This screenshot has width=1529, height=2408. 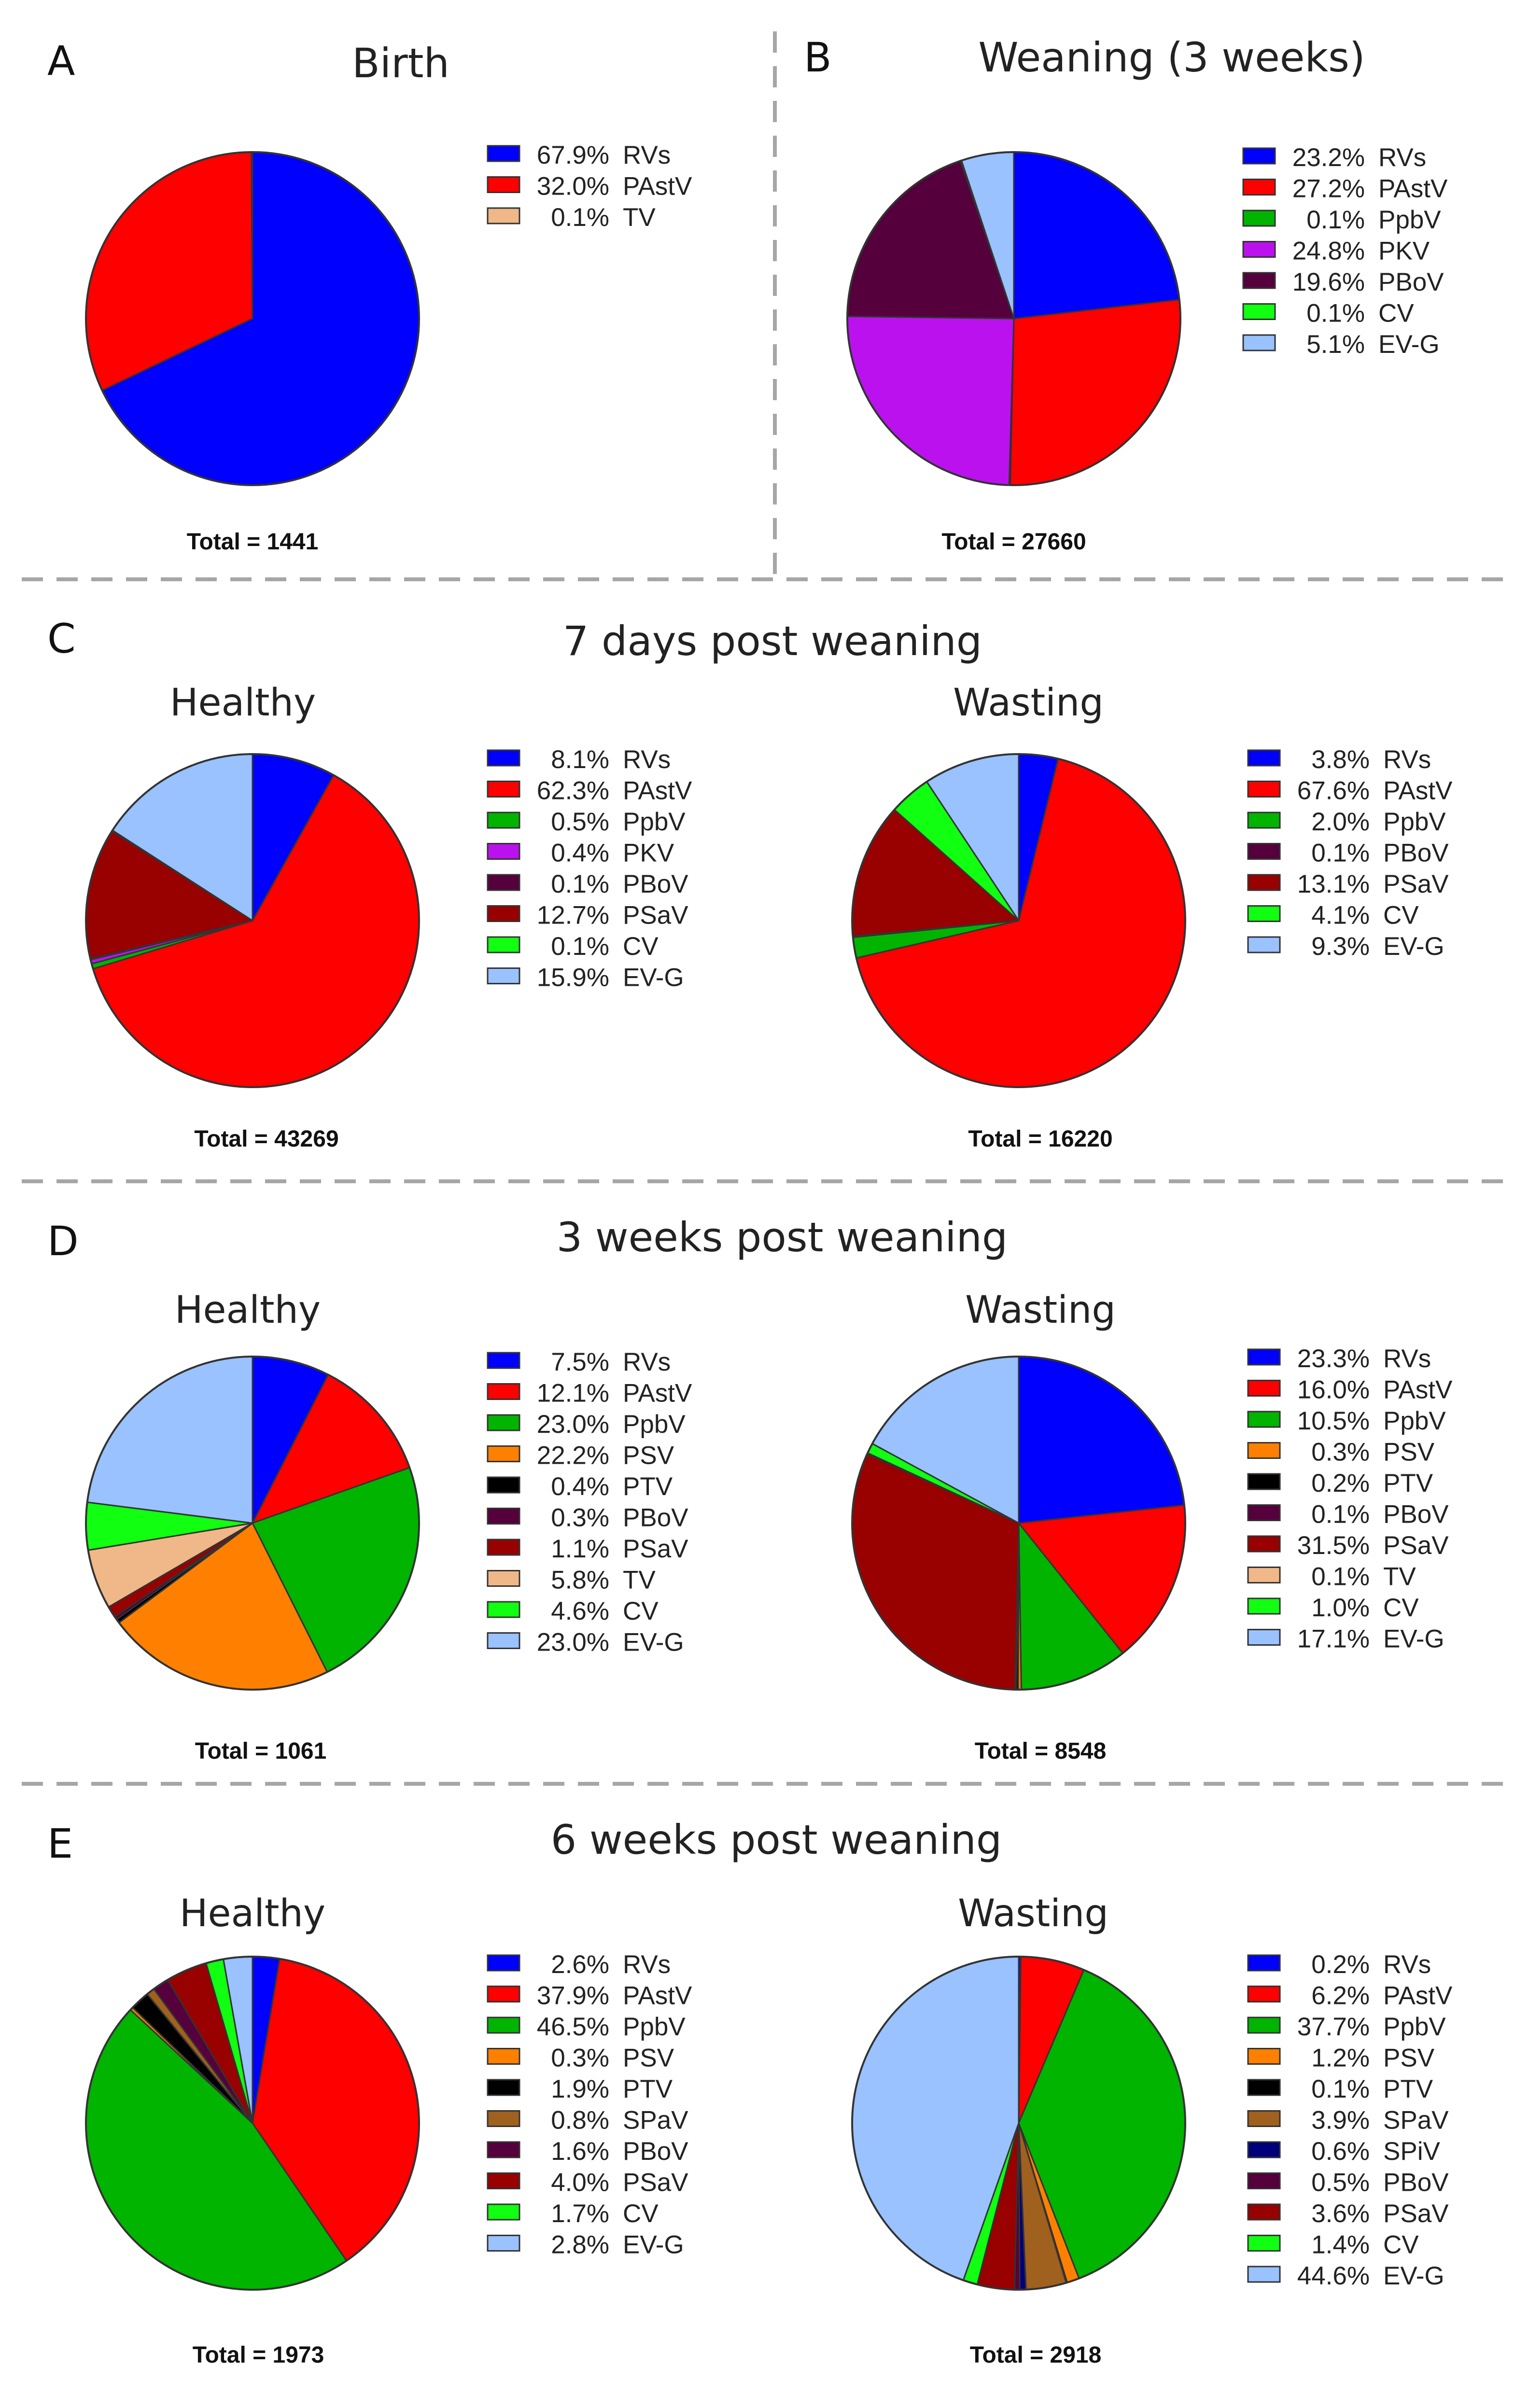 What do you see at coordinates (1340, 1608) in the screenshot?
I see `legend-percent: 1.0%` at bounding box center [1340, 1608].